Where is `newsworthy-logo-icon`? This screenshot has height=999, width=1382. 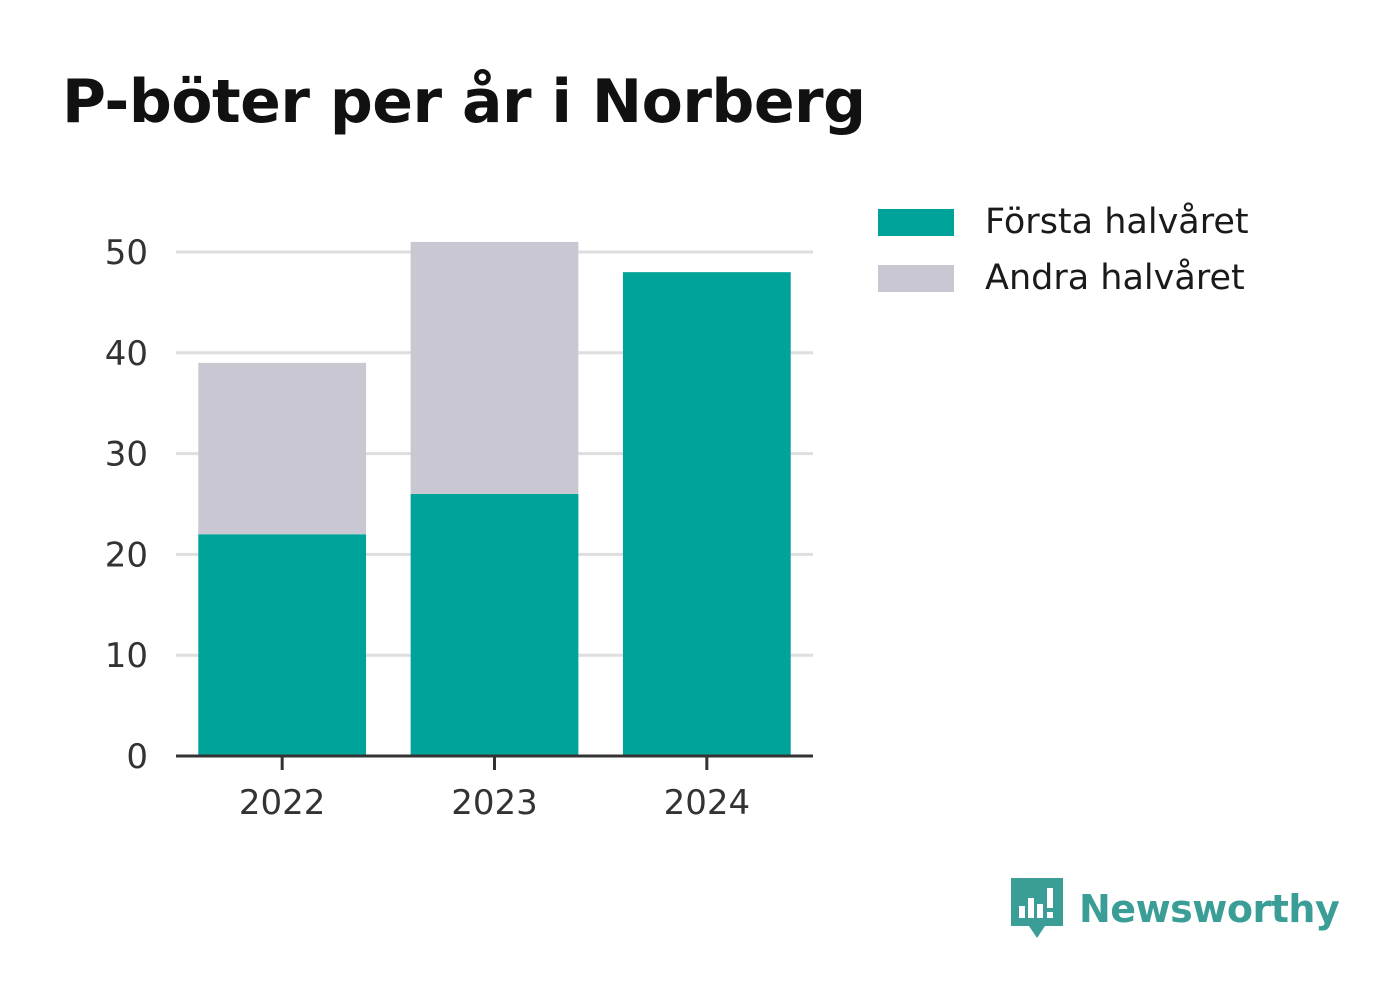 newsworthy-logo-icon is located at coordinates (1037, 908).